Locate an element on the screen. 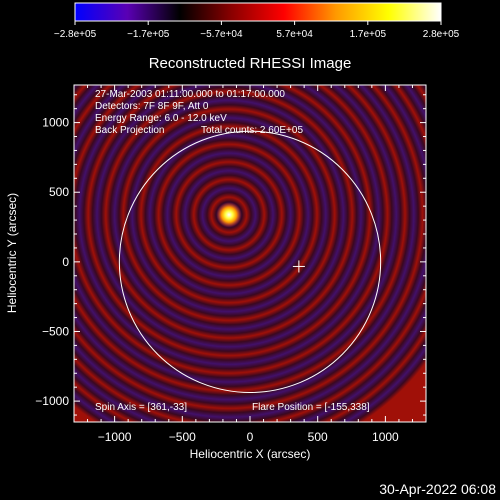  annotation-total-counts: Total counts: 2.60E+05 is located at coordinates (252, 130).